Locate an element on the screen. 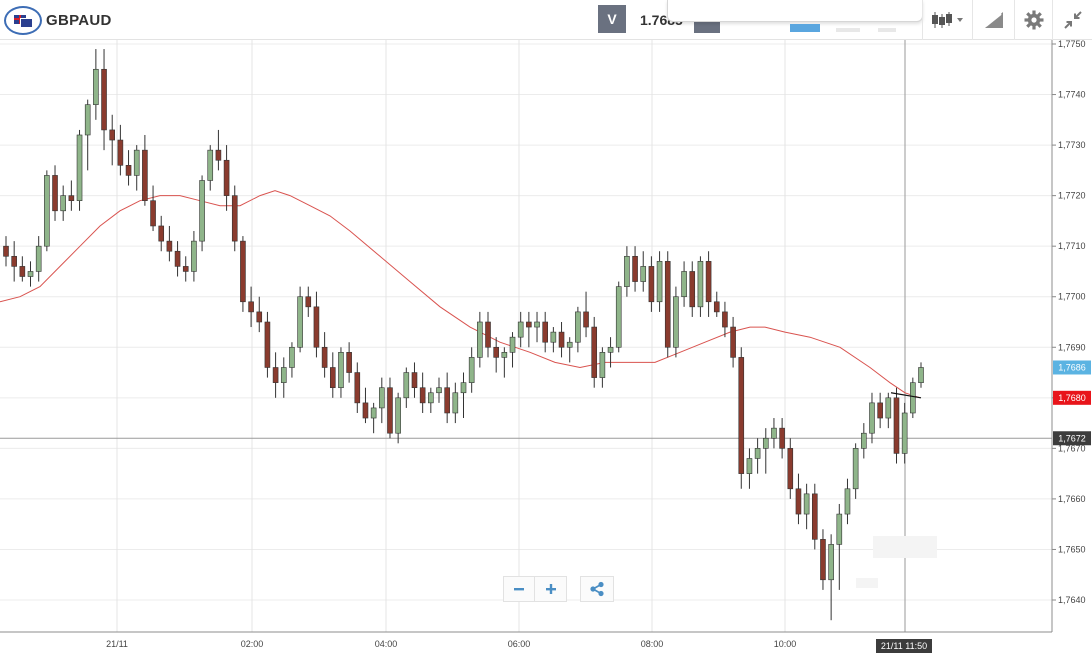 Image resolution: width=1092 pixels, height=657 pixels. sell-button: V is located at coordinates (612, 19).